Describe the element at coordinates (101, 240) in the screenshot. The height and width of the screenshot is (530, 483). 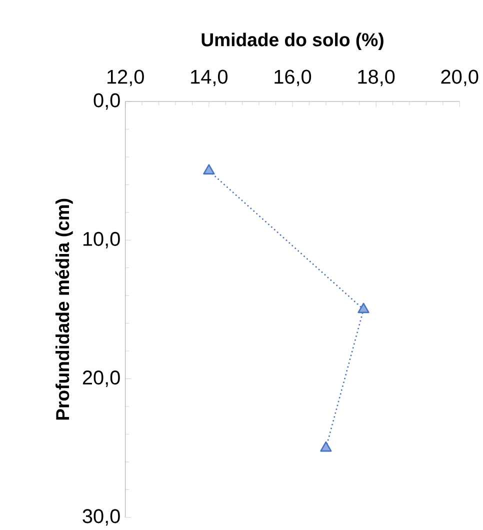
I see `y-tick-label: 10,0` at that location.